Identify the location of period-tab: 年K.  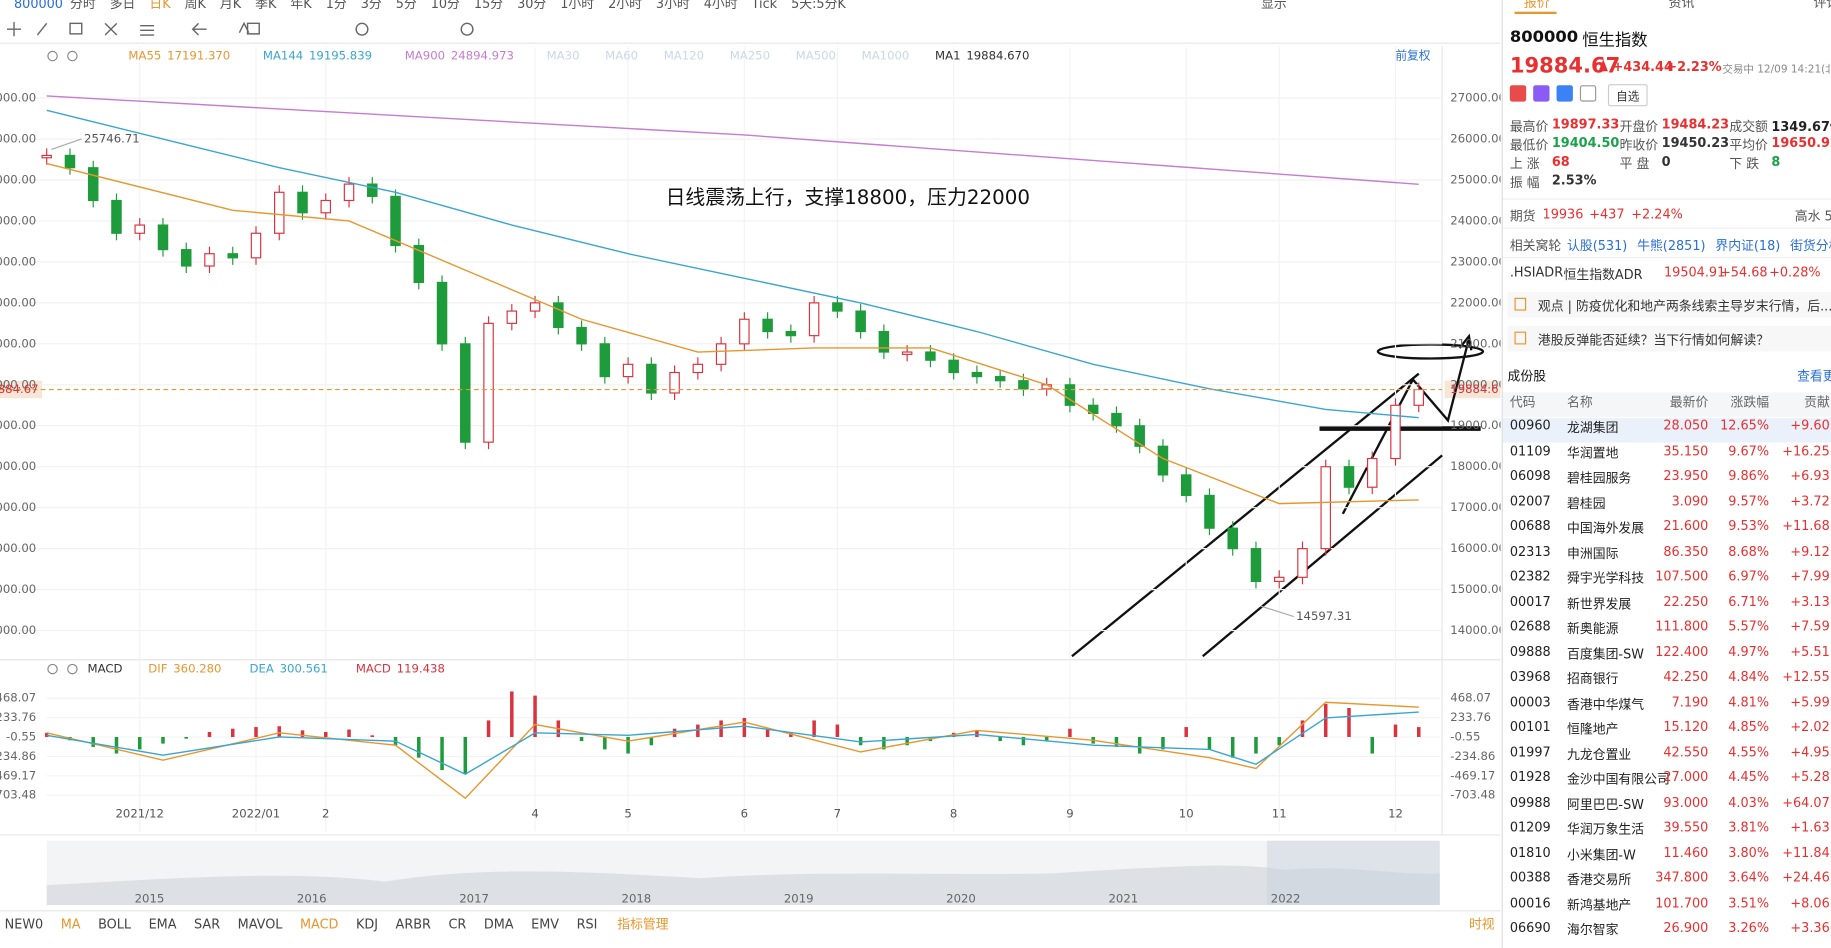
(301, 6).